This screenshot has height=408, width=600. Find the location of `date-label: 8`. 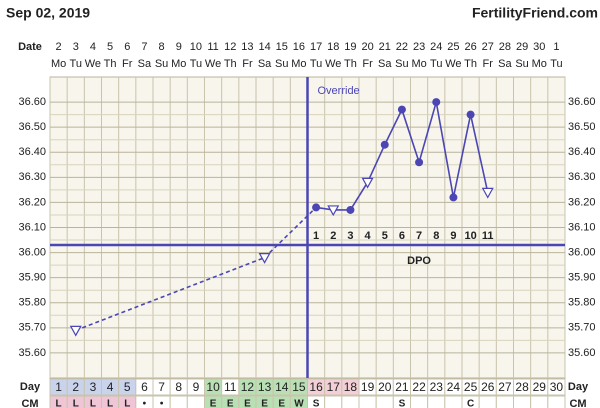

date-label: 8 is located at coordinates (162, 47).